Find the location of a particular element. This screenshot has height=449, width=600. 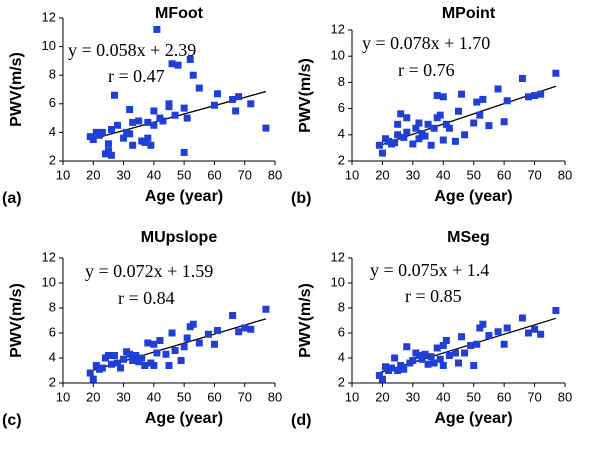

correlation: r = 0.47 is located at coordinates (136, 76).